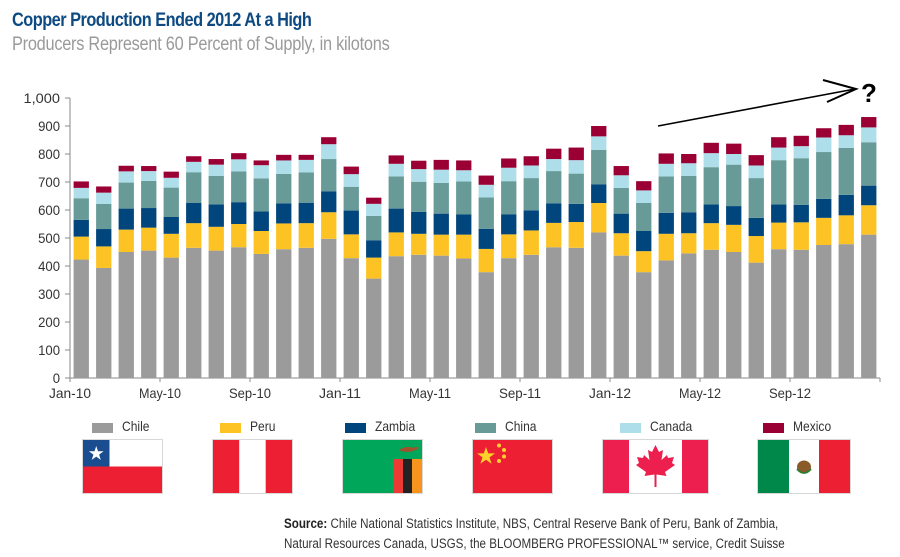 This screenshot has height=557, width=900. Describe the element at coordinates (49, 154) in the screenshot. I see `y-tick-label: 800` at that location.